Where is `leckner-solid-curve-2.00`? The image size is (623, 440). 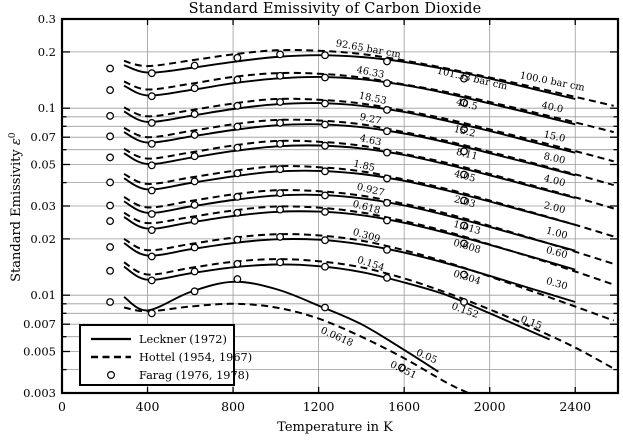
leckner-solid-curve-2.00 is located at coordinates (349, 197).